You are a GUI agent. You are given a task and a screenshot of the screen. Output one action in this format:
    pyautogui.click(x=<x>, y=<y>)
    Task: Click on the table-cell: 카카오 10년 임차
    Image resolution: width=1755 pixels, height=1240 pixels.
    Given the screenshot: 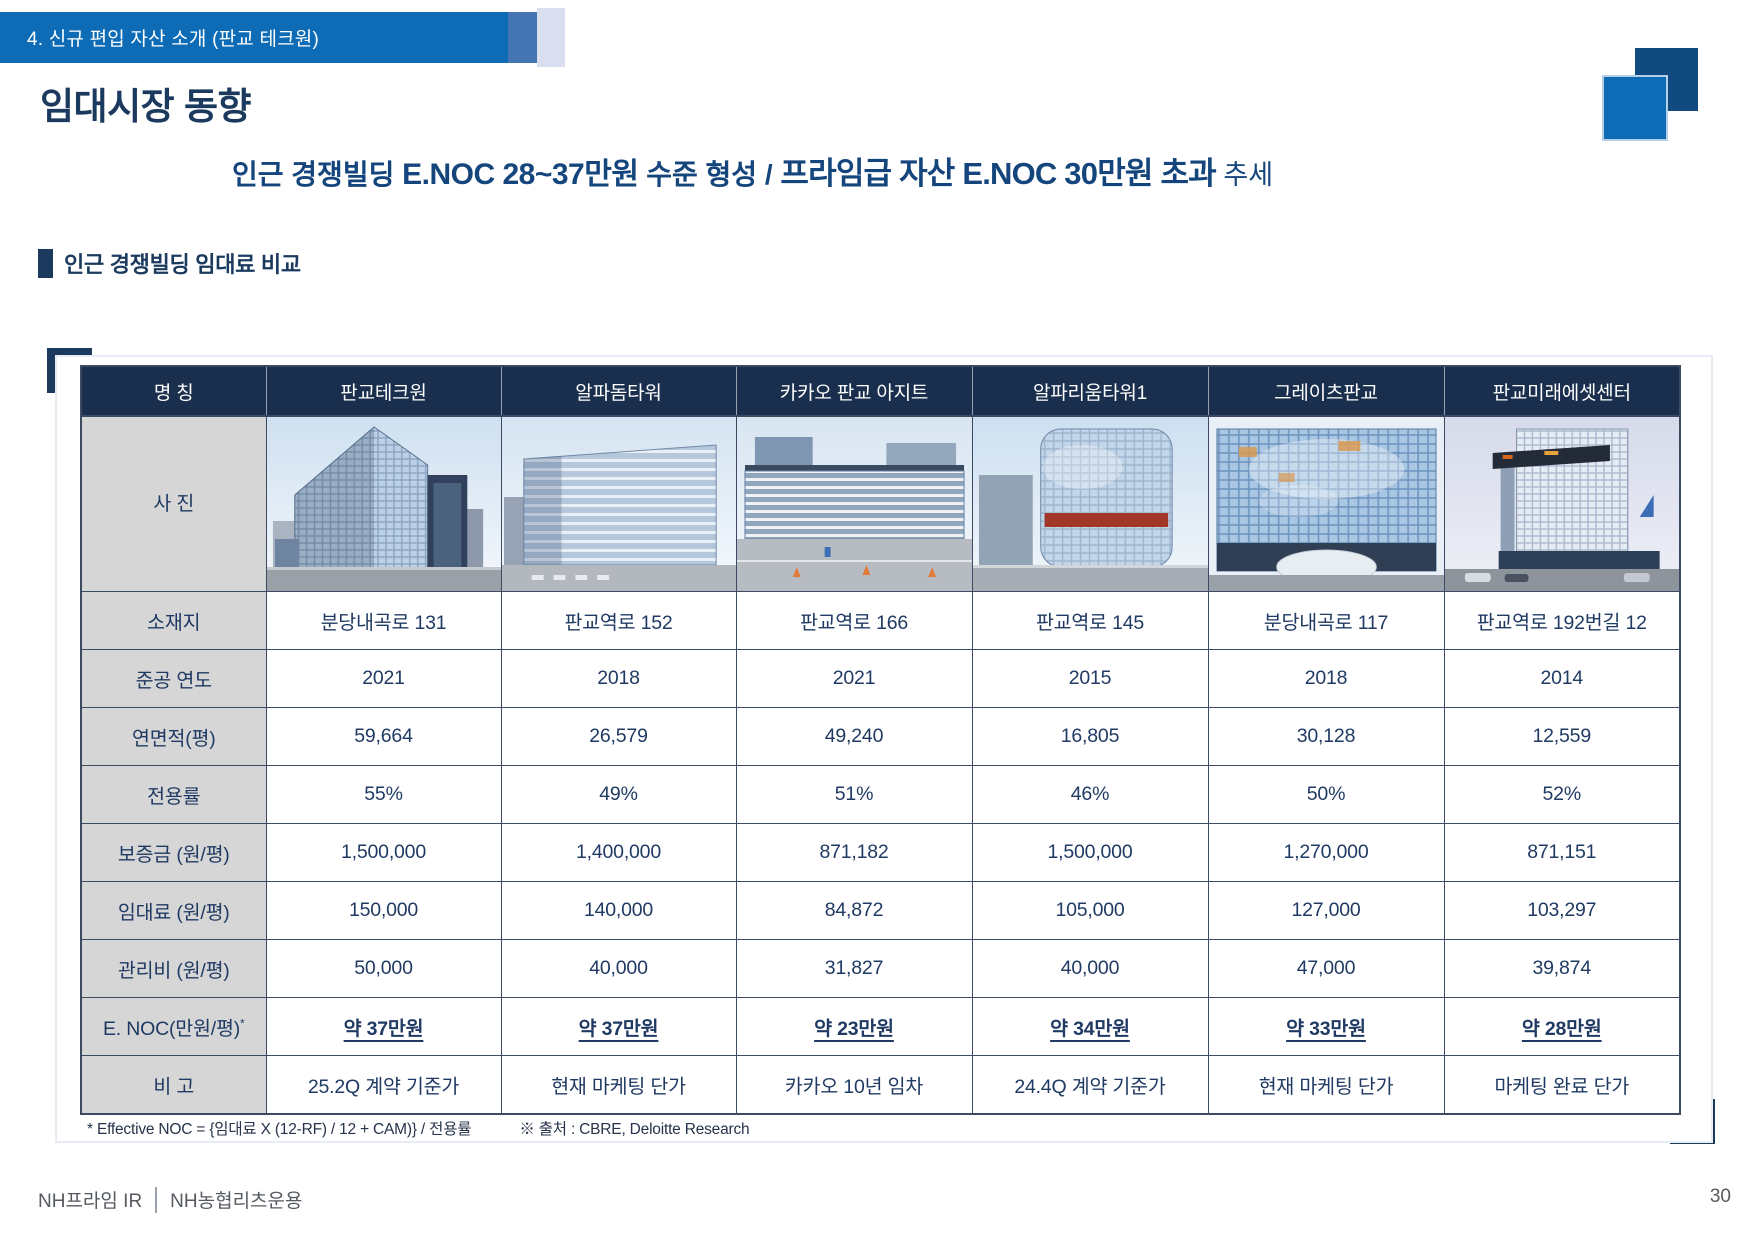 What is the action you would take?
    pyautogui.click(x=854, y=1084)
    